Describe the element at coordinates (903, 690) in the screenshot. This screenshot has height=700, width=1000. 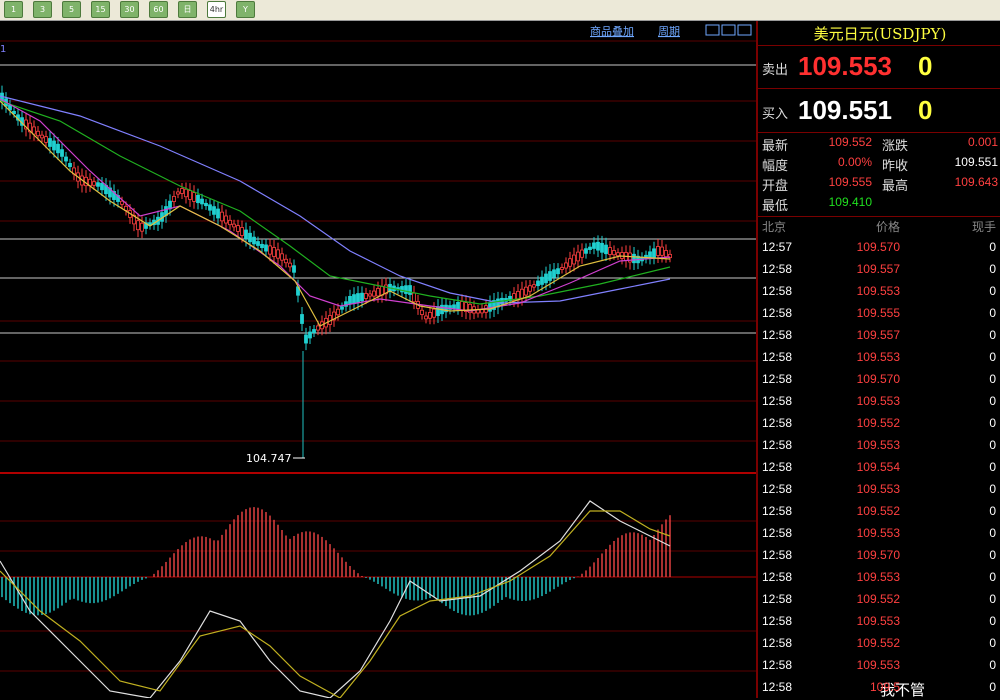
I see `watermark: 我不管` at that location.